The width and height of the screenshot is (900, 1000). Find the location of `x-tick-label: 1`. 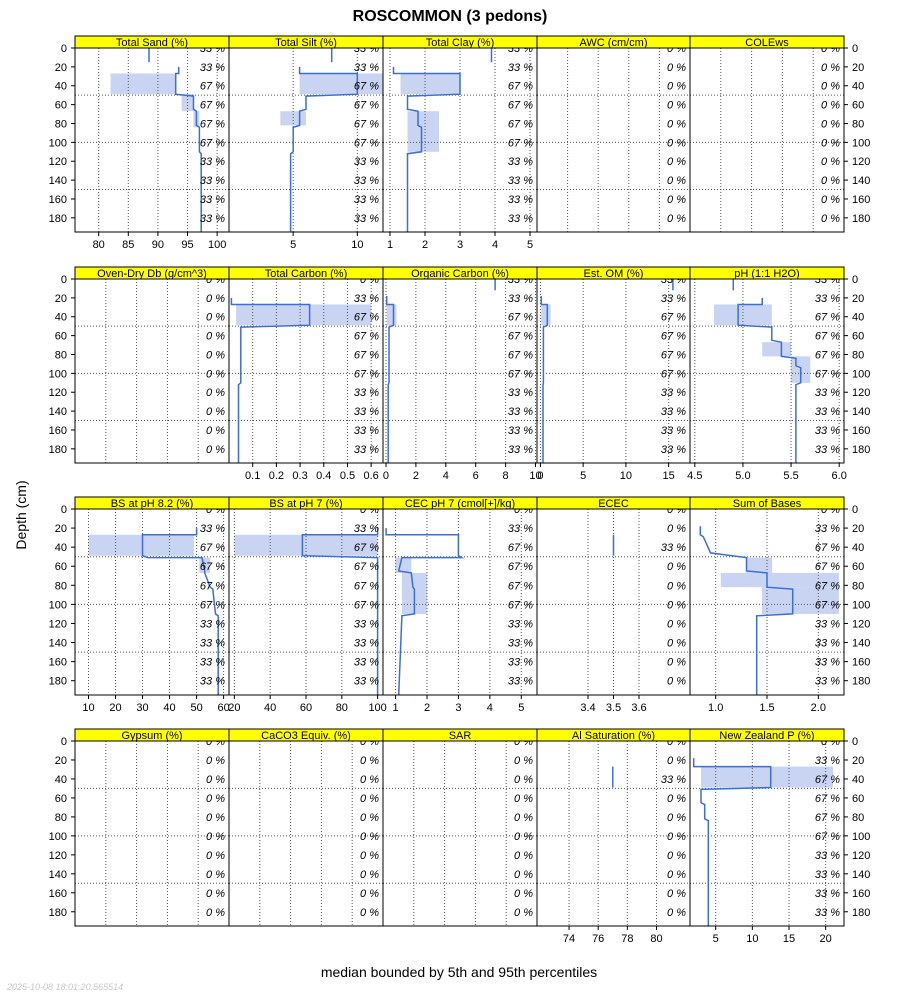

x-tick-label: 1 is located at coordinates (390, 245).